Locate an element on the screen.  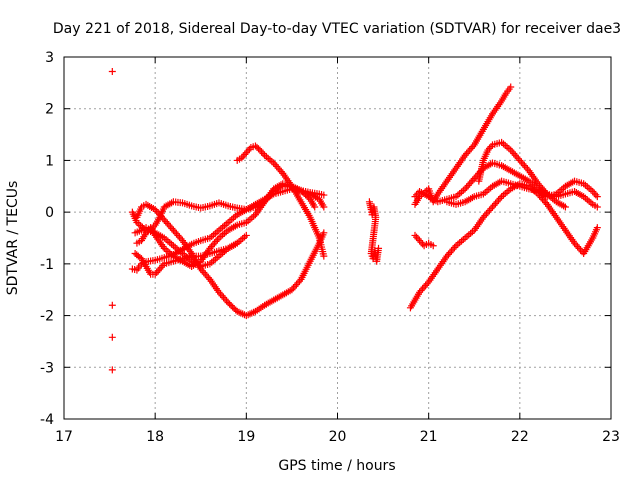
y-tick-label: -2 is located at coordinates (47, 317).